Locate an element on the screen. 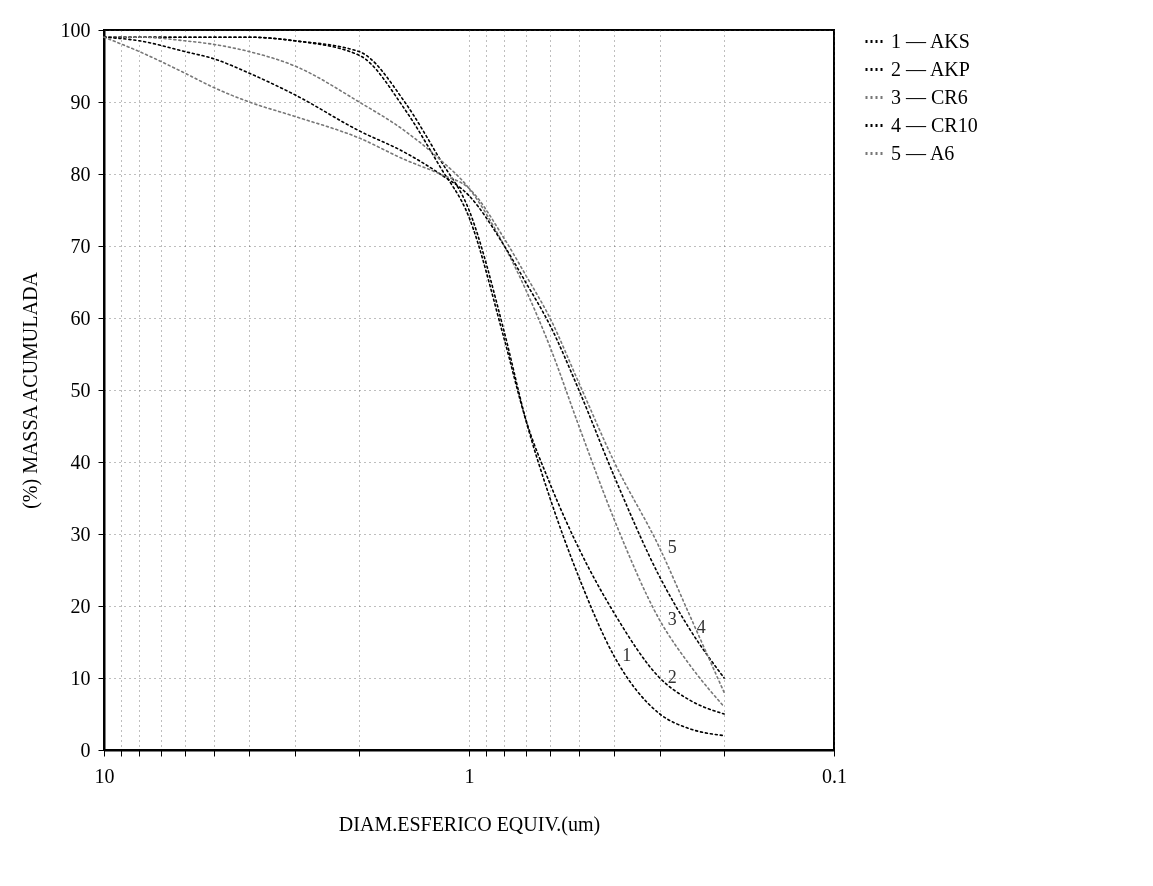 This screenshot has width=1153, height=886. y-tick-label: 70 is located at coordinates (80, 245).